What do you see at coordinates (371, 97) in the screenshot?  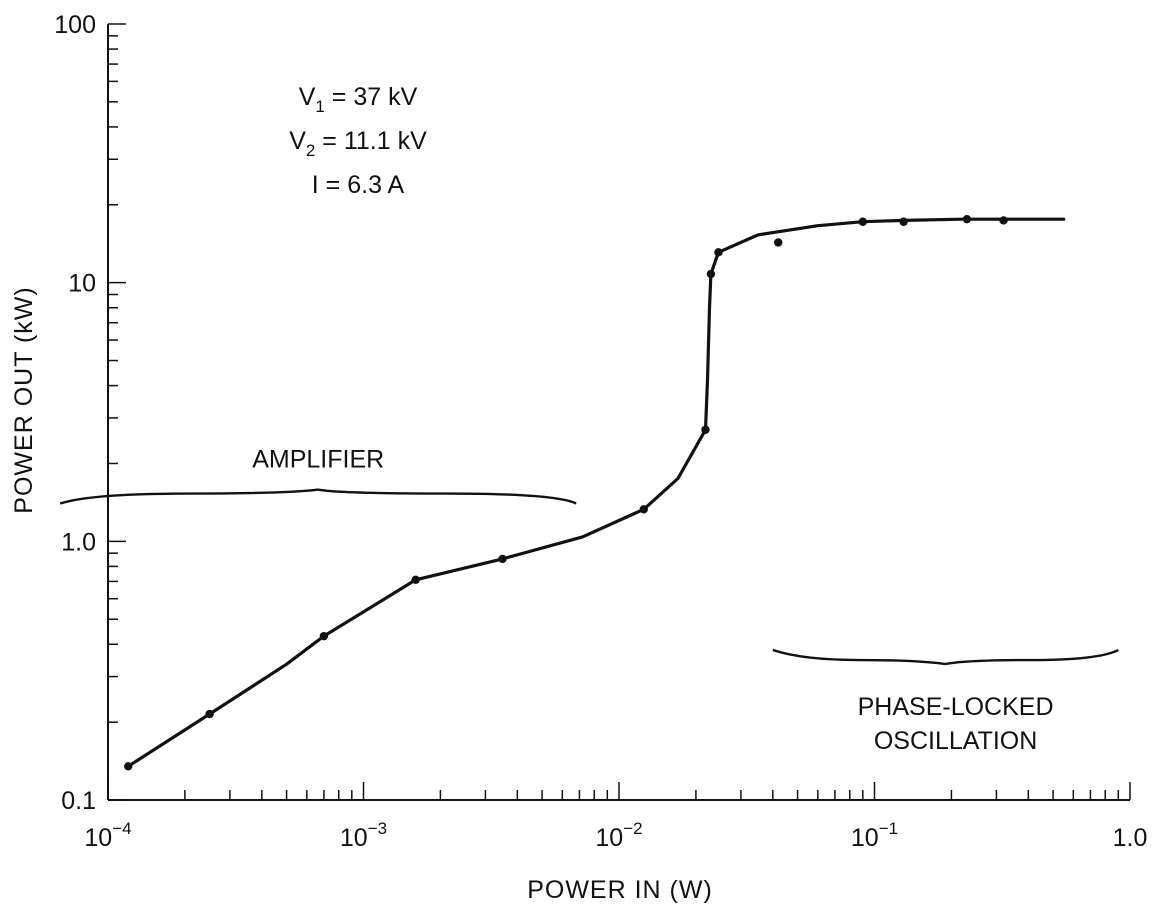 I see `param-value: = 37 kV` at bounding box center [371, 97].